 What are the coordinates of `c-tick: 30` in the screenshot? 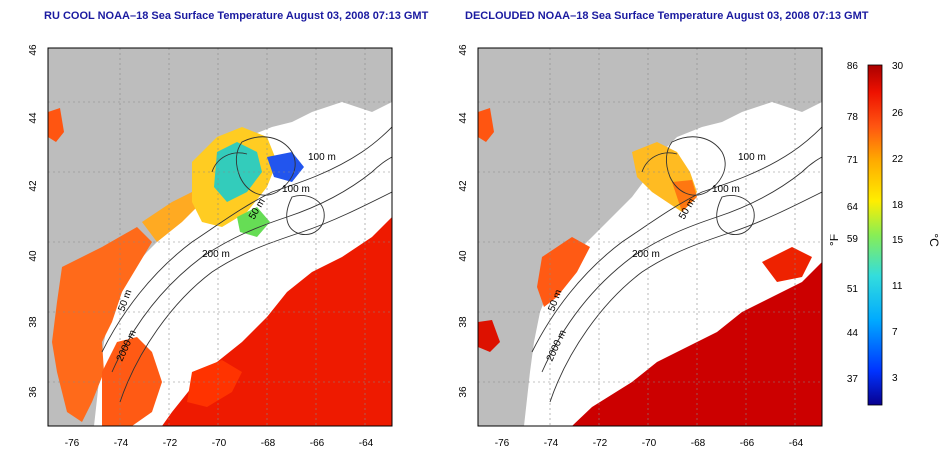 It's located at (898, 66).